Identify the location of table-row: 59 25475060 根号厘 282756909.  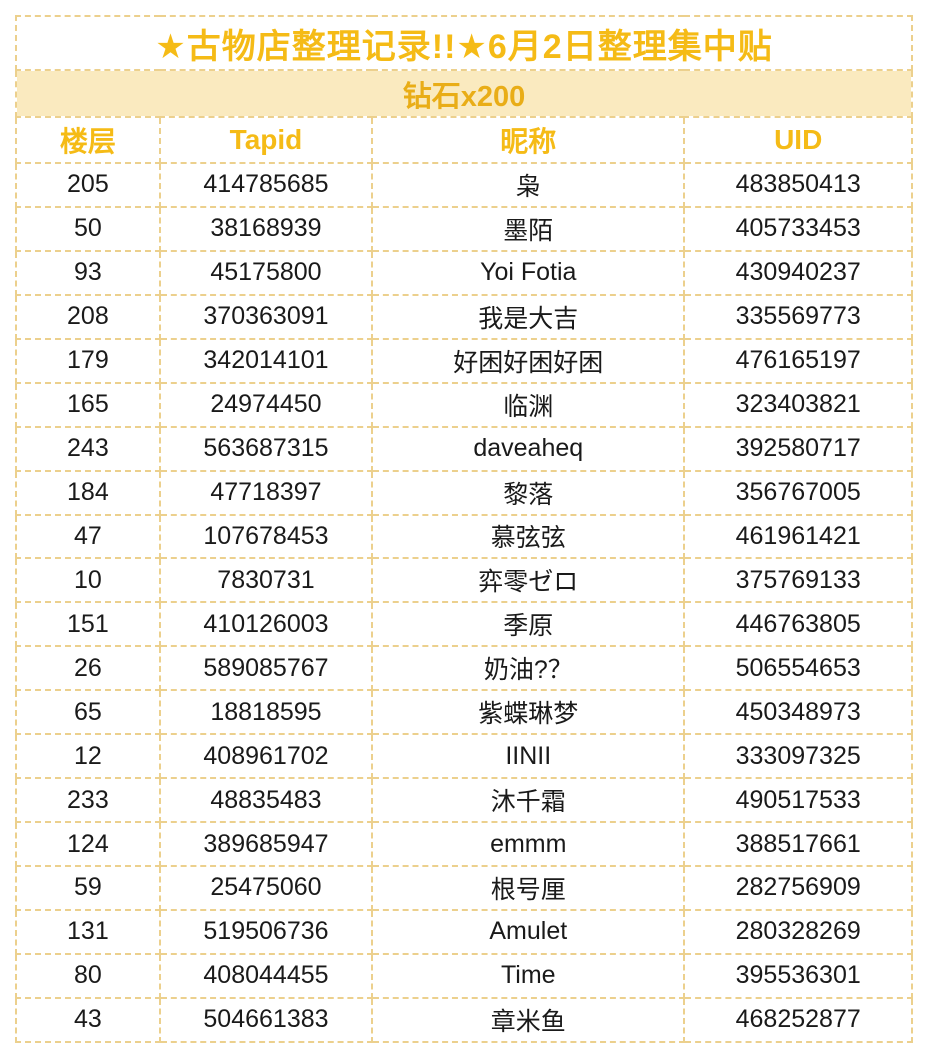
(464, 888).